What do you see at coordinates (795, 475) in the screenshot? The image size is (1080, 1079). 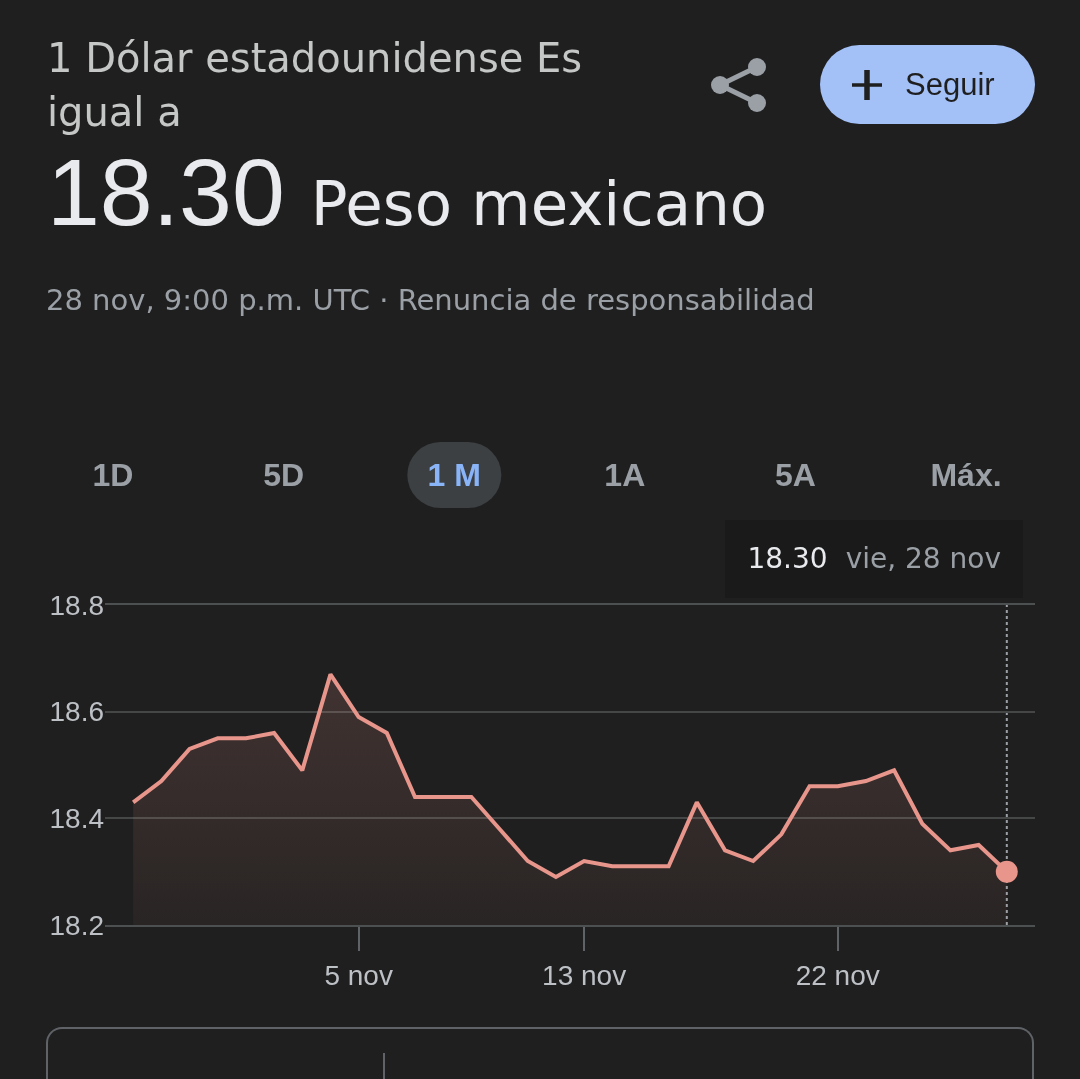 I see `text: 5A` at bounding box center [795, 475].